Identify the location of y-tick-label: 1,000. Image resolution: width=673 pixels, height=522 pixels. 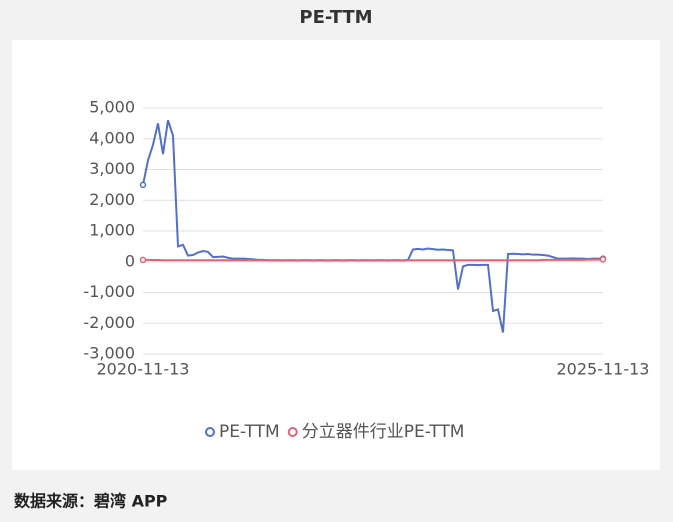
(112, 230).